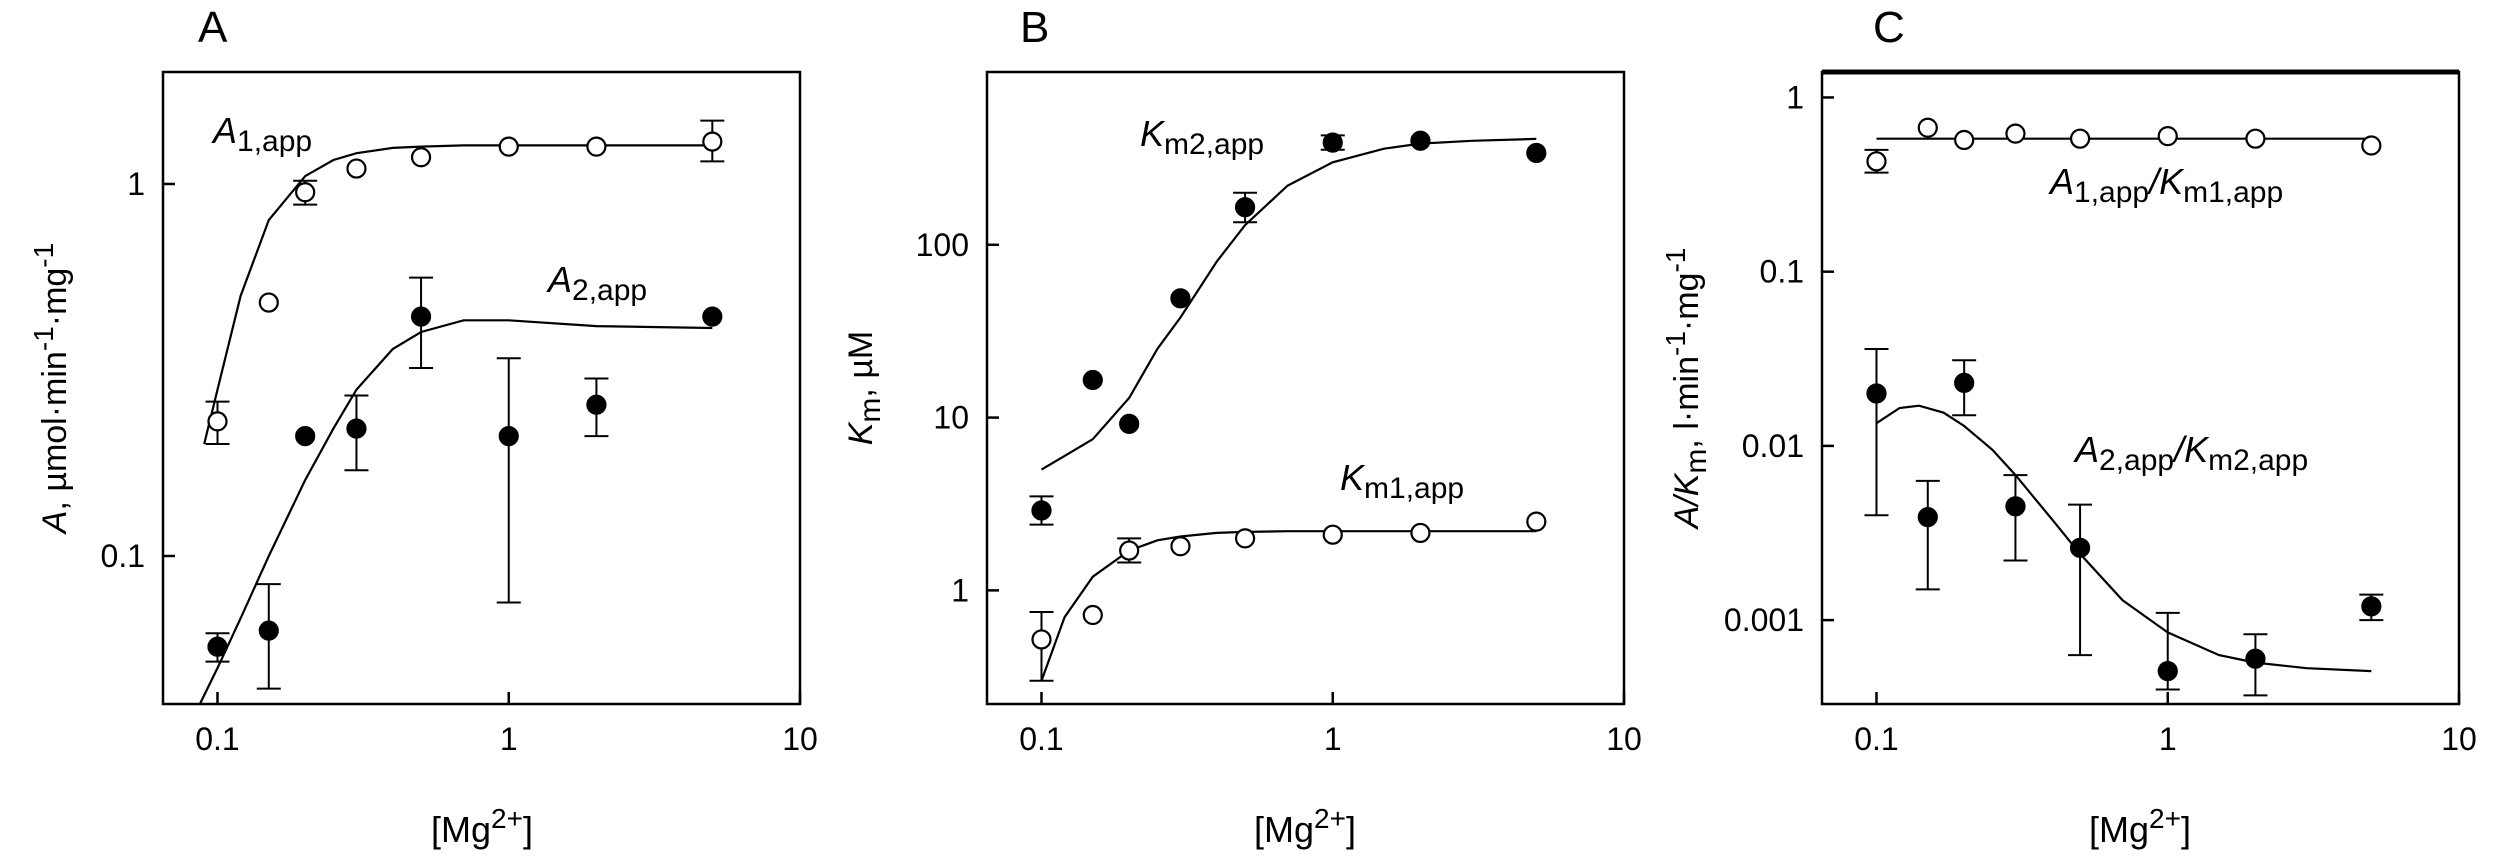 The width and height of the screenshot is (2506, 863). Describe the element at coordinates (1034, 27) in the screenshot. I see `panel-label: B` at that location.